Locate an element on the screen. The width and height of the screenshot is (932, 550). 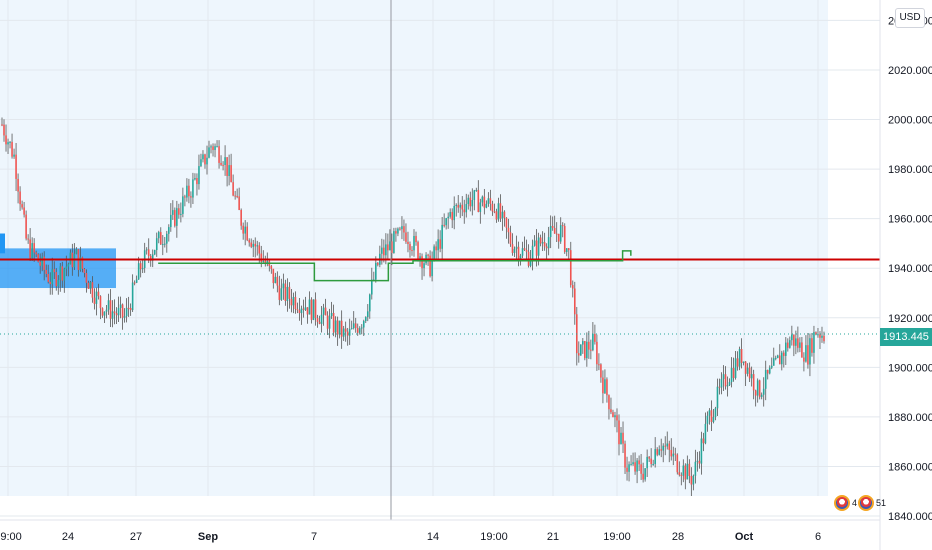
currency-button: USD is located at coordinates (910, 18).